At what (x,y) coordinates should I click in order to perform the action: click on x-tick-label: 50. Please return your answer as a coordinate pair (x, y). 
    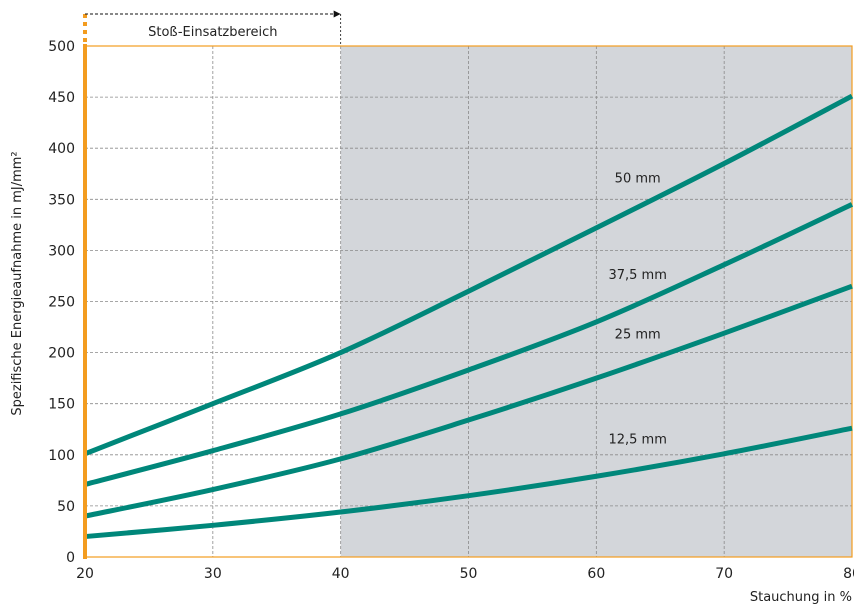
    Looking at the image, I should click on (469, 574).